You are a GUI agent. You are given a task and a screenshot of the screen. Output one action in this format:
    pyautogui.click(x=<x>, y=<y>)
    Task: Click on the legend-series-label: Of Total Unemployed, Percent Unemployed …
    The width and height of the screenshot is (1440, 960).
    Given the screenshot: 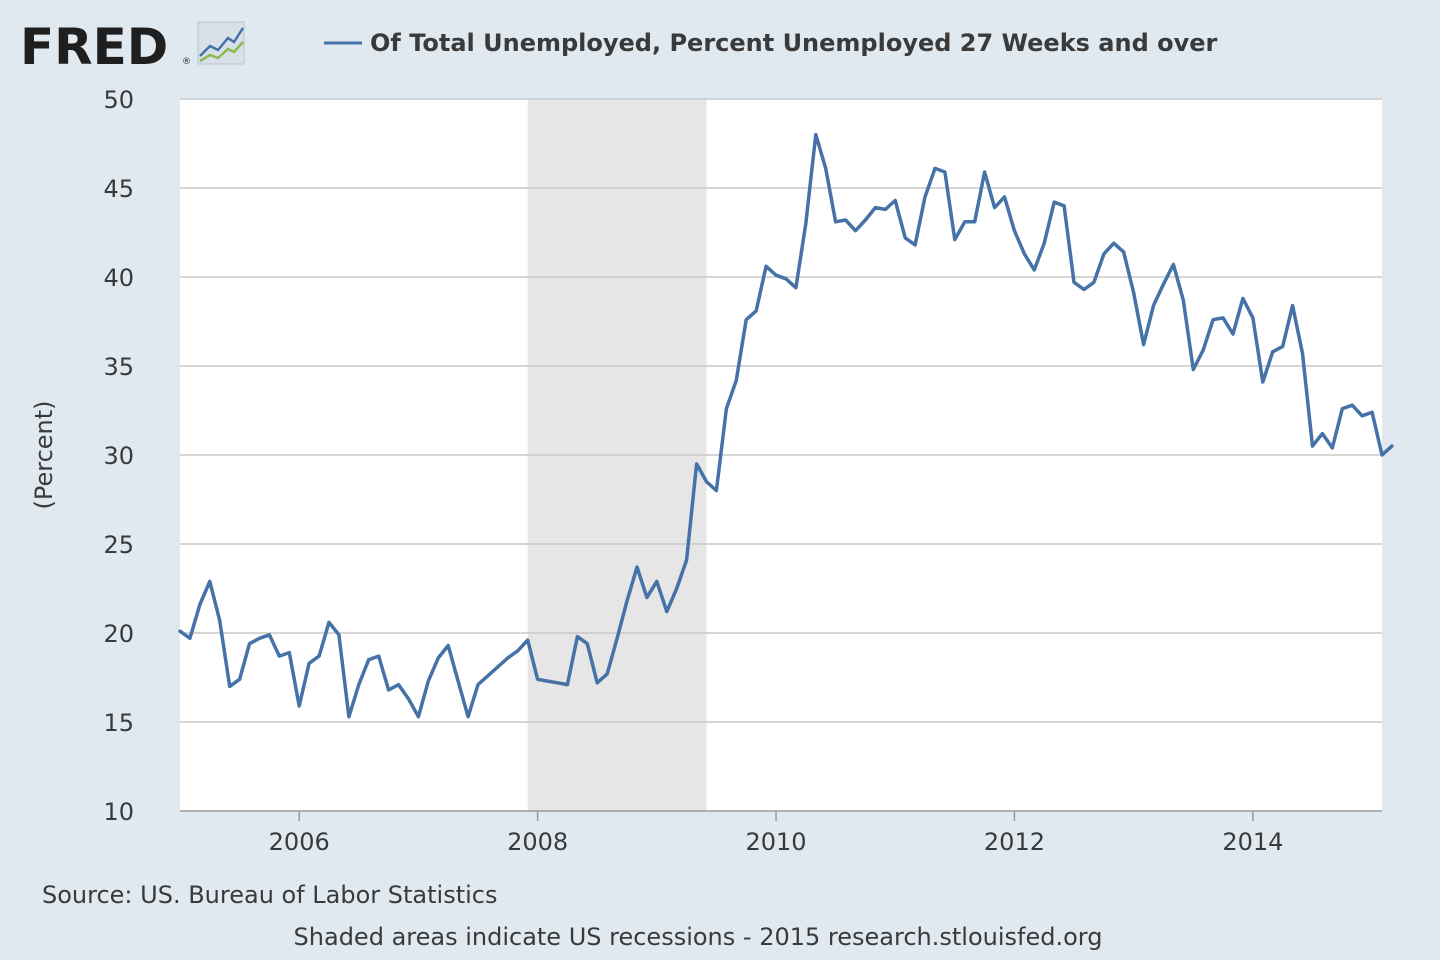 What is the action you would take?
    pyautogui.click(x=794, y=43)
    